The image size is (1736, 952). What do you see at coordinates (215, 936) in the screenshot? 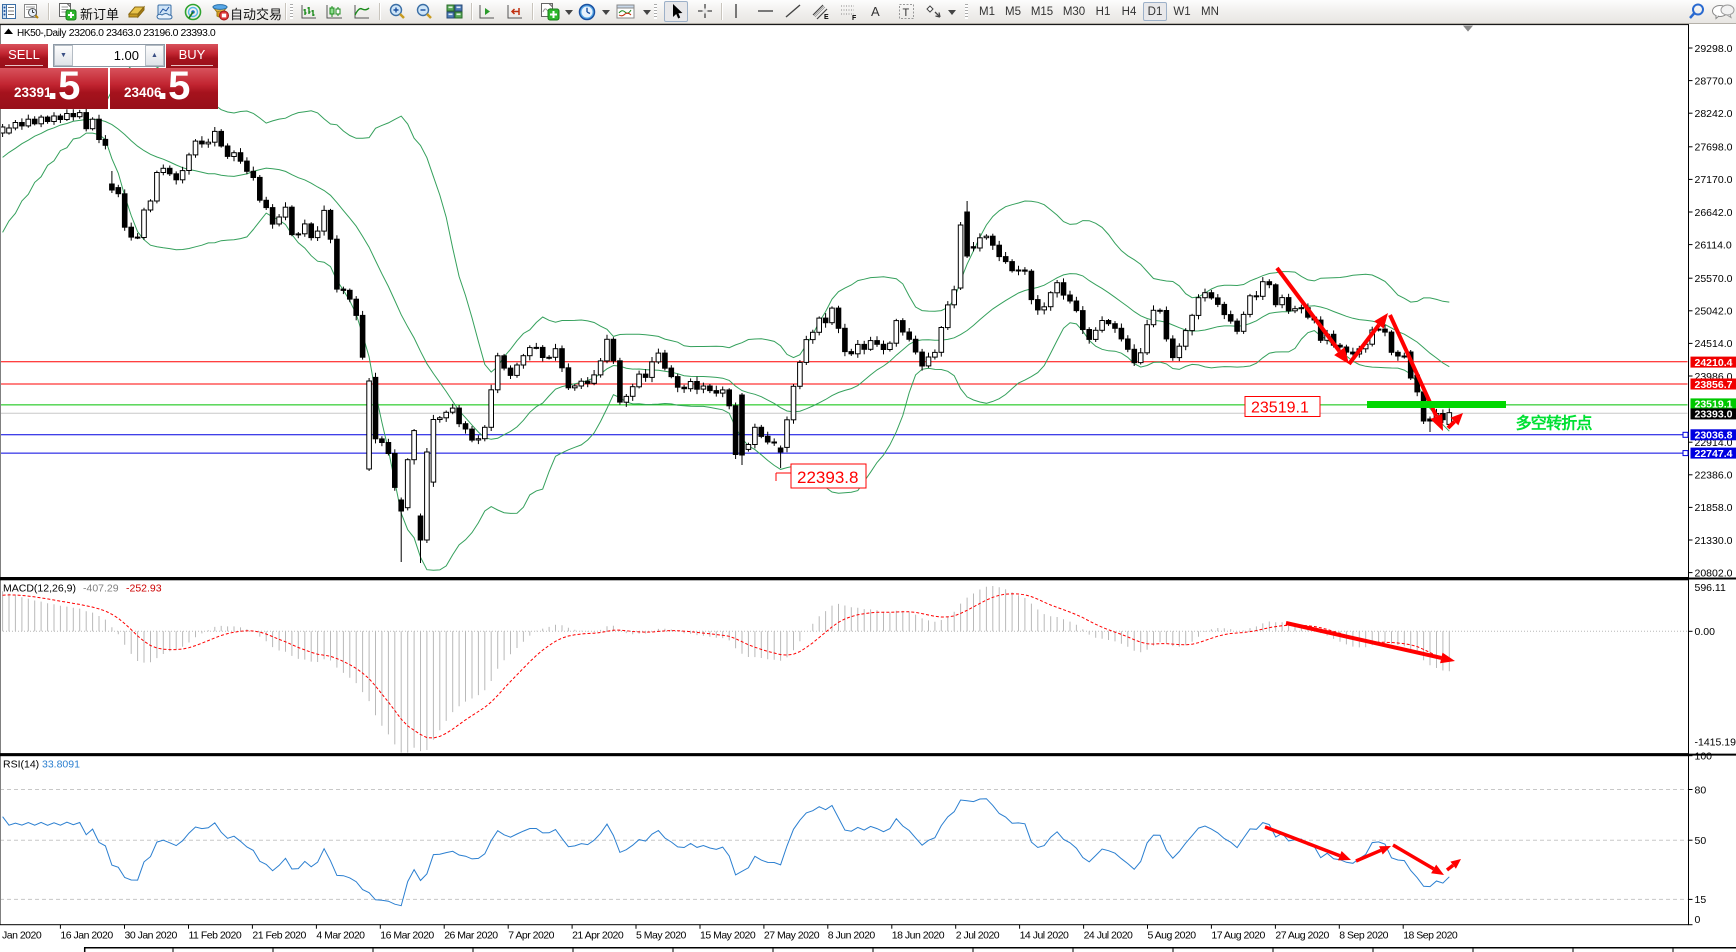
I see `svg-text: 11 Feb 2020` at bounding box center [215, 936].